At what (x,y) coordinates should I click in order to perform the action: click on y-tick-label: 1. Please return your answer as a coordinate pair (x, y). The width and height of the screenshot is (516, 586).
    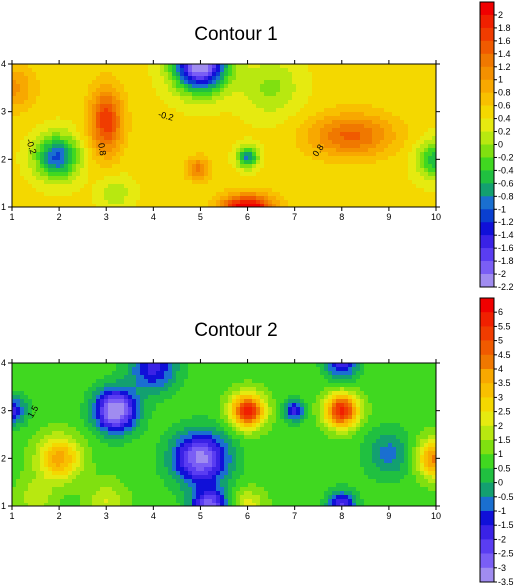
    Looking at the image, I should click on (3, 207).